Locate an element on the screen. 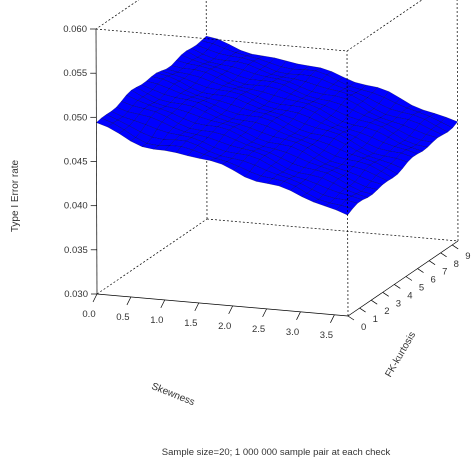  x-tick-label: 1.0 is located at coordinates (156, 320).